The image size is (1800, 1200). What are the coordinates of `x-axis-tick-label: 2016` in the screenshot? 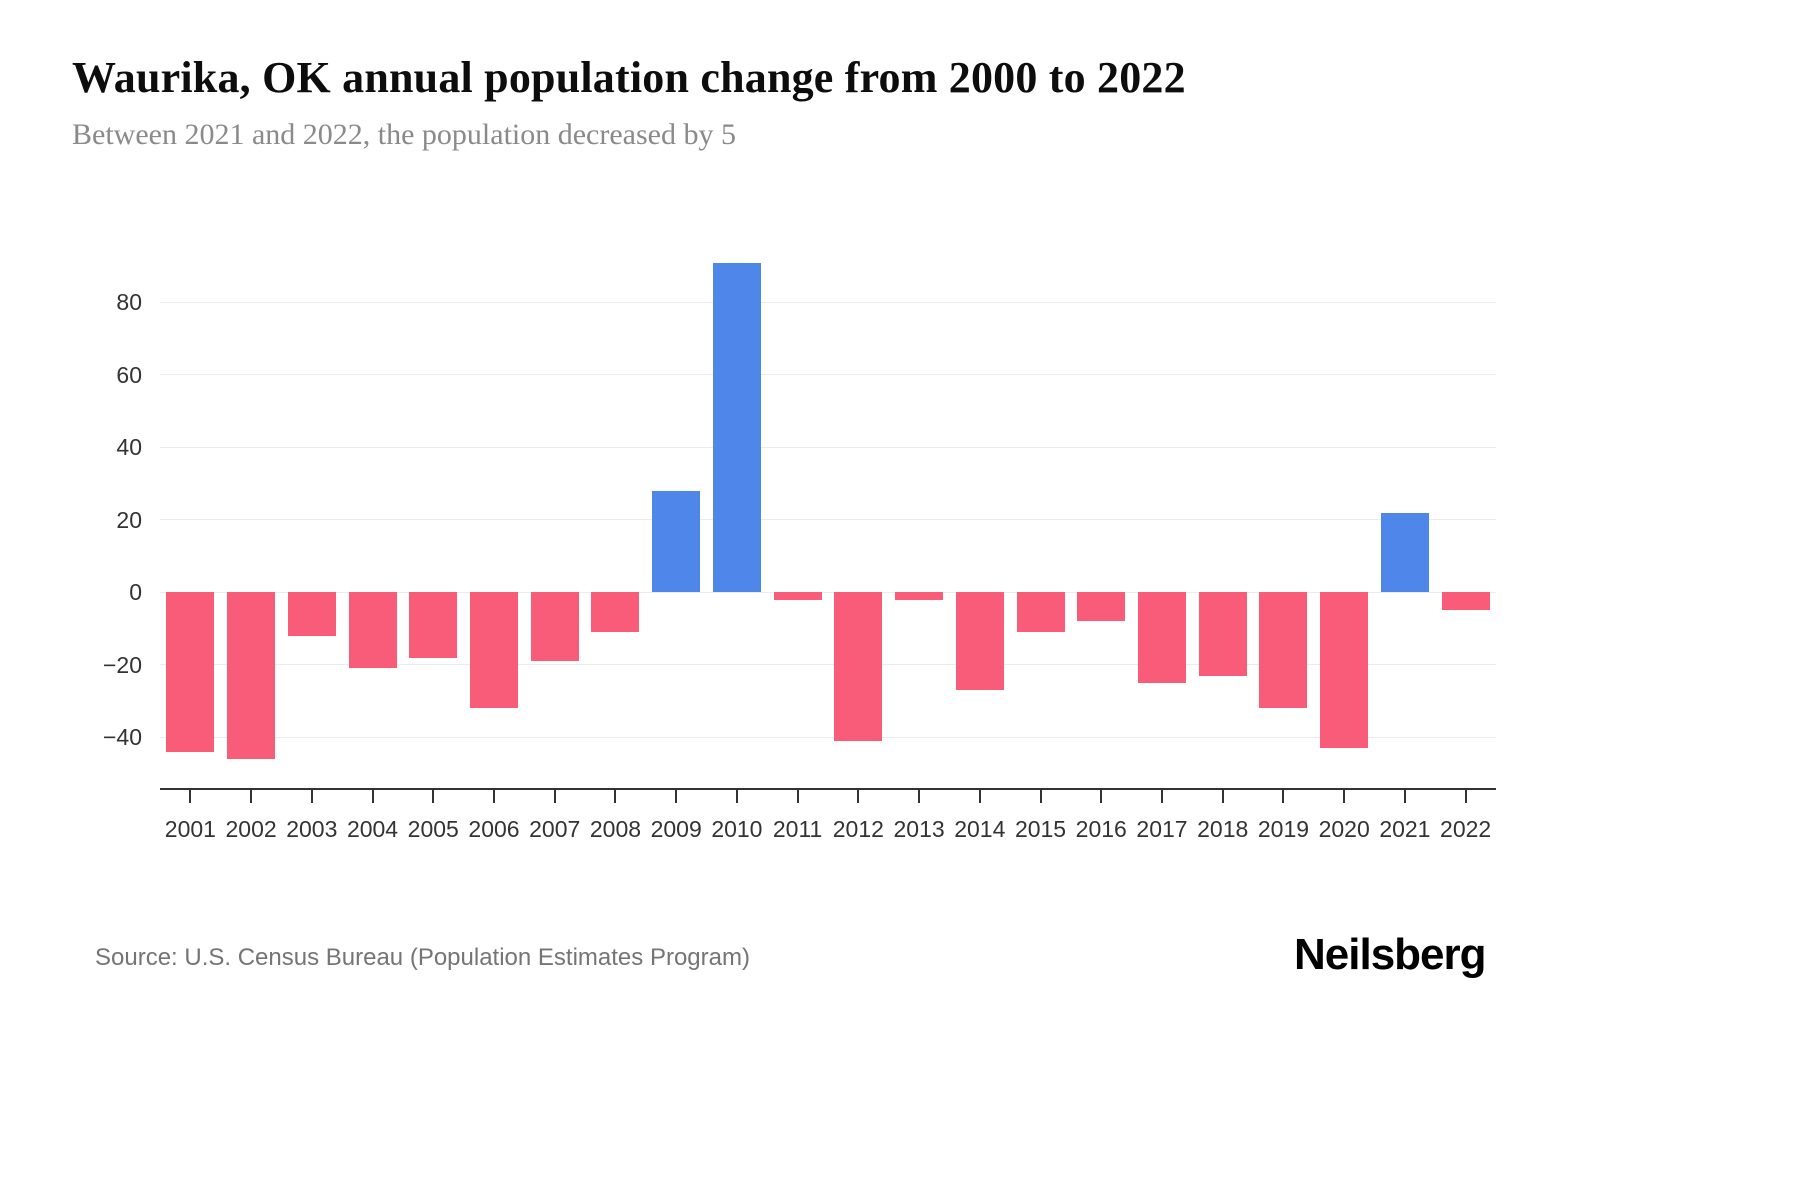 It's located at (1101, 829).